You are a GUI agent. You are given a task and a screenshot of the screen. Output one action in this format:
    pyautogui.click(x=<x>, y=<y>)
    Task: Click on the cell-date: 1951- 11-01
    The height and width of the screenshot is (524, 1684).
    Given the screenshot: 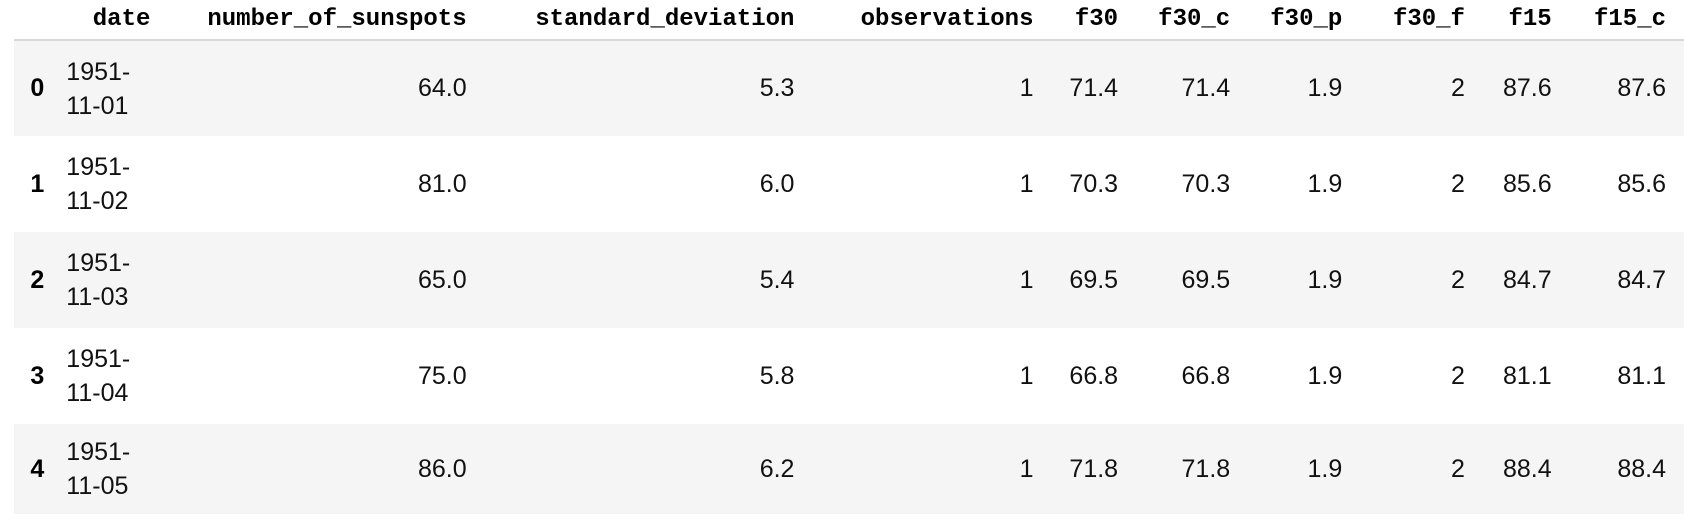 What is the action you would take?
    pyautogui.click(x=98, y=88)
    